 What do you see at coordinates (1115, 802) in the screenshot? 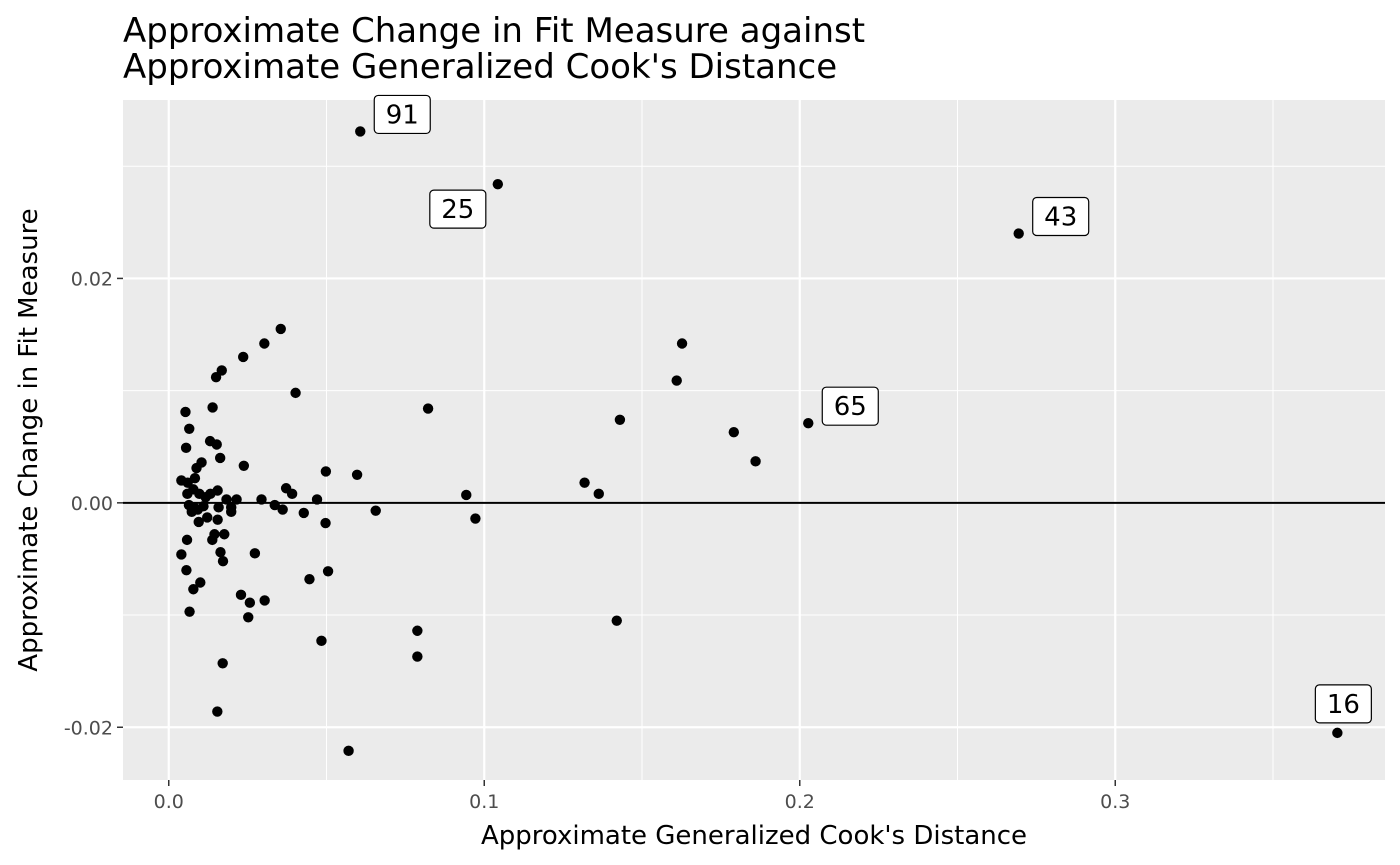
I see `x-tick-label: 0.3` at bounding box center [1115, 802].